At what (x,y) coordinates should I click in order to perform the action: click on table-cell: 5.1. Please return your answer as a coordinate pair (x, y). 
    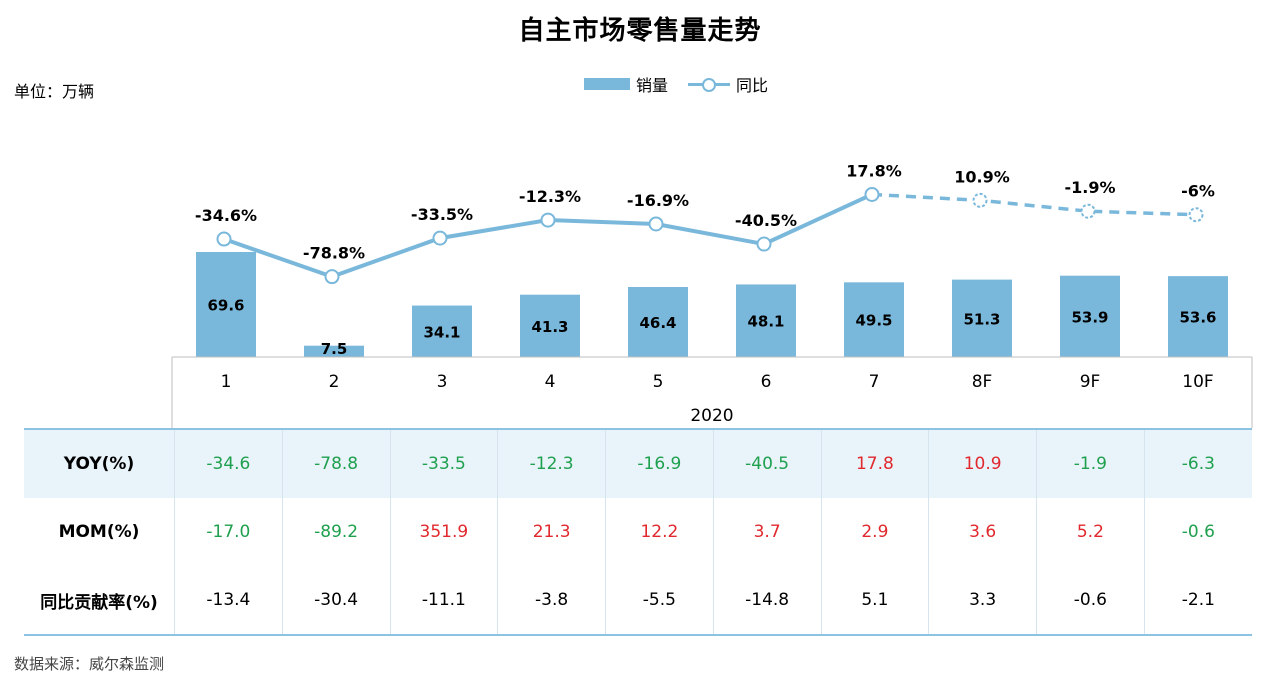
    Looking at the image, I should click on (875, 601).